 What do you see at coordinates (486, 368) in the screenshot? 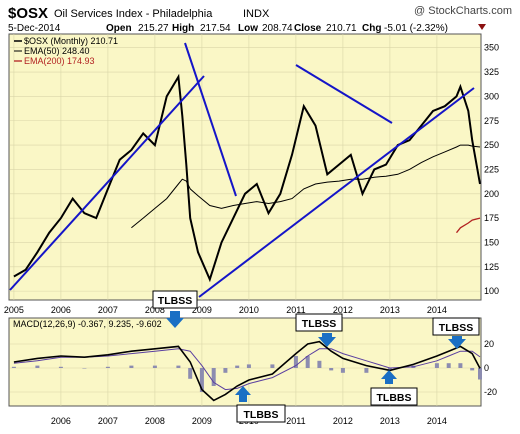
I see `y-tick-label: 0` at bounding box center [486, 368].